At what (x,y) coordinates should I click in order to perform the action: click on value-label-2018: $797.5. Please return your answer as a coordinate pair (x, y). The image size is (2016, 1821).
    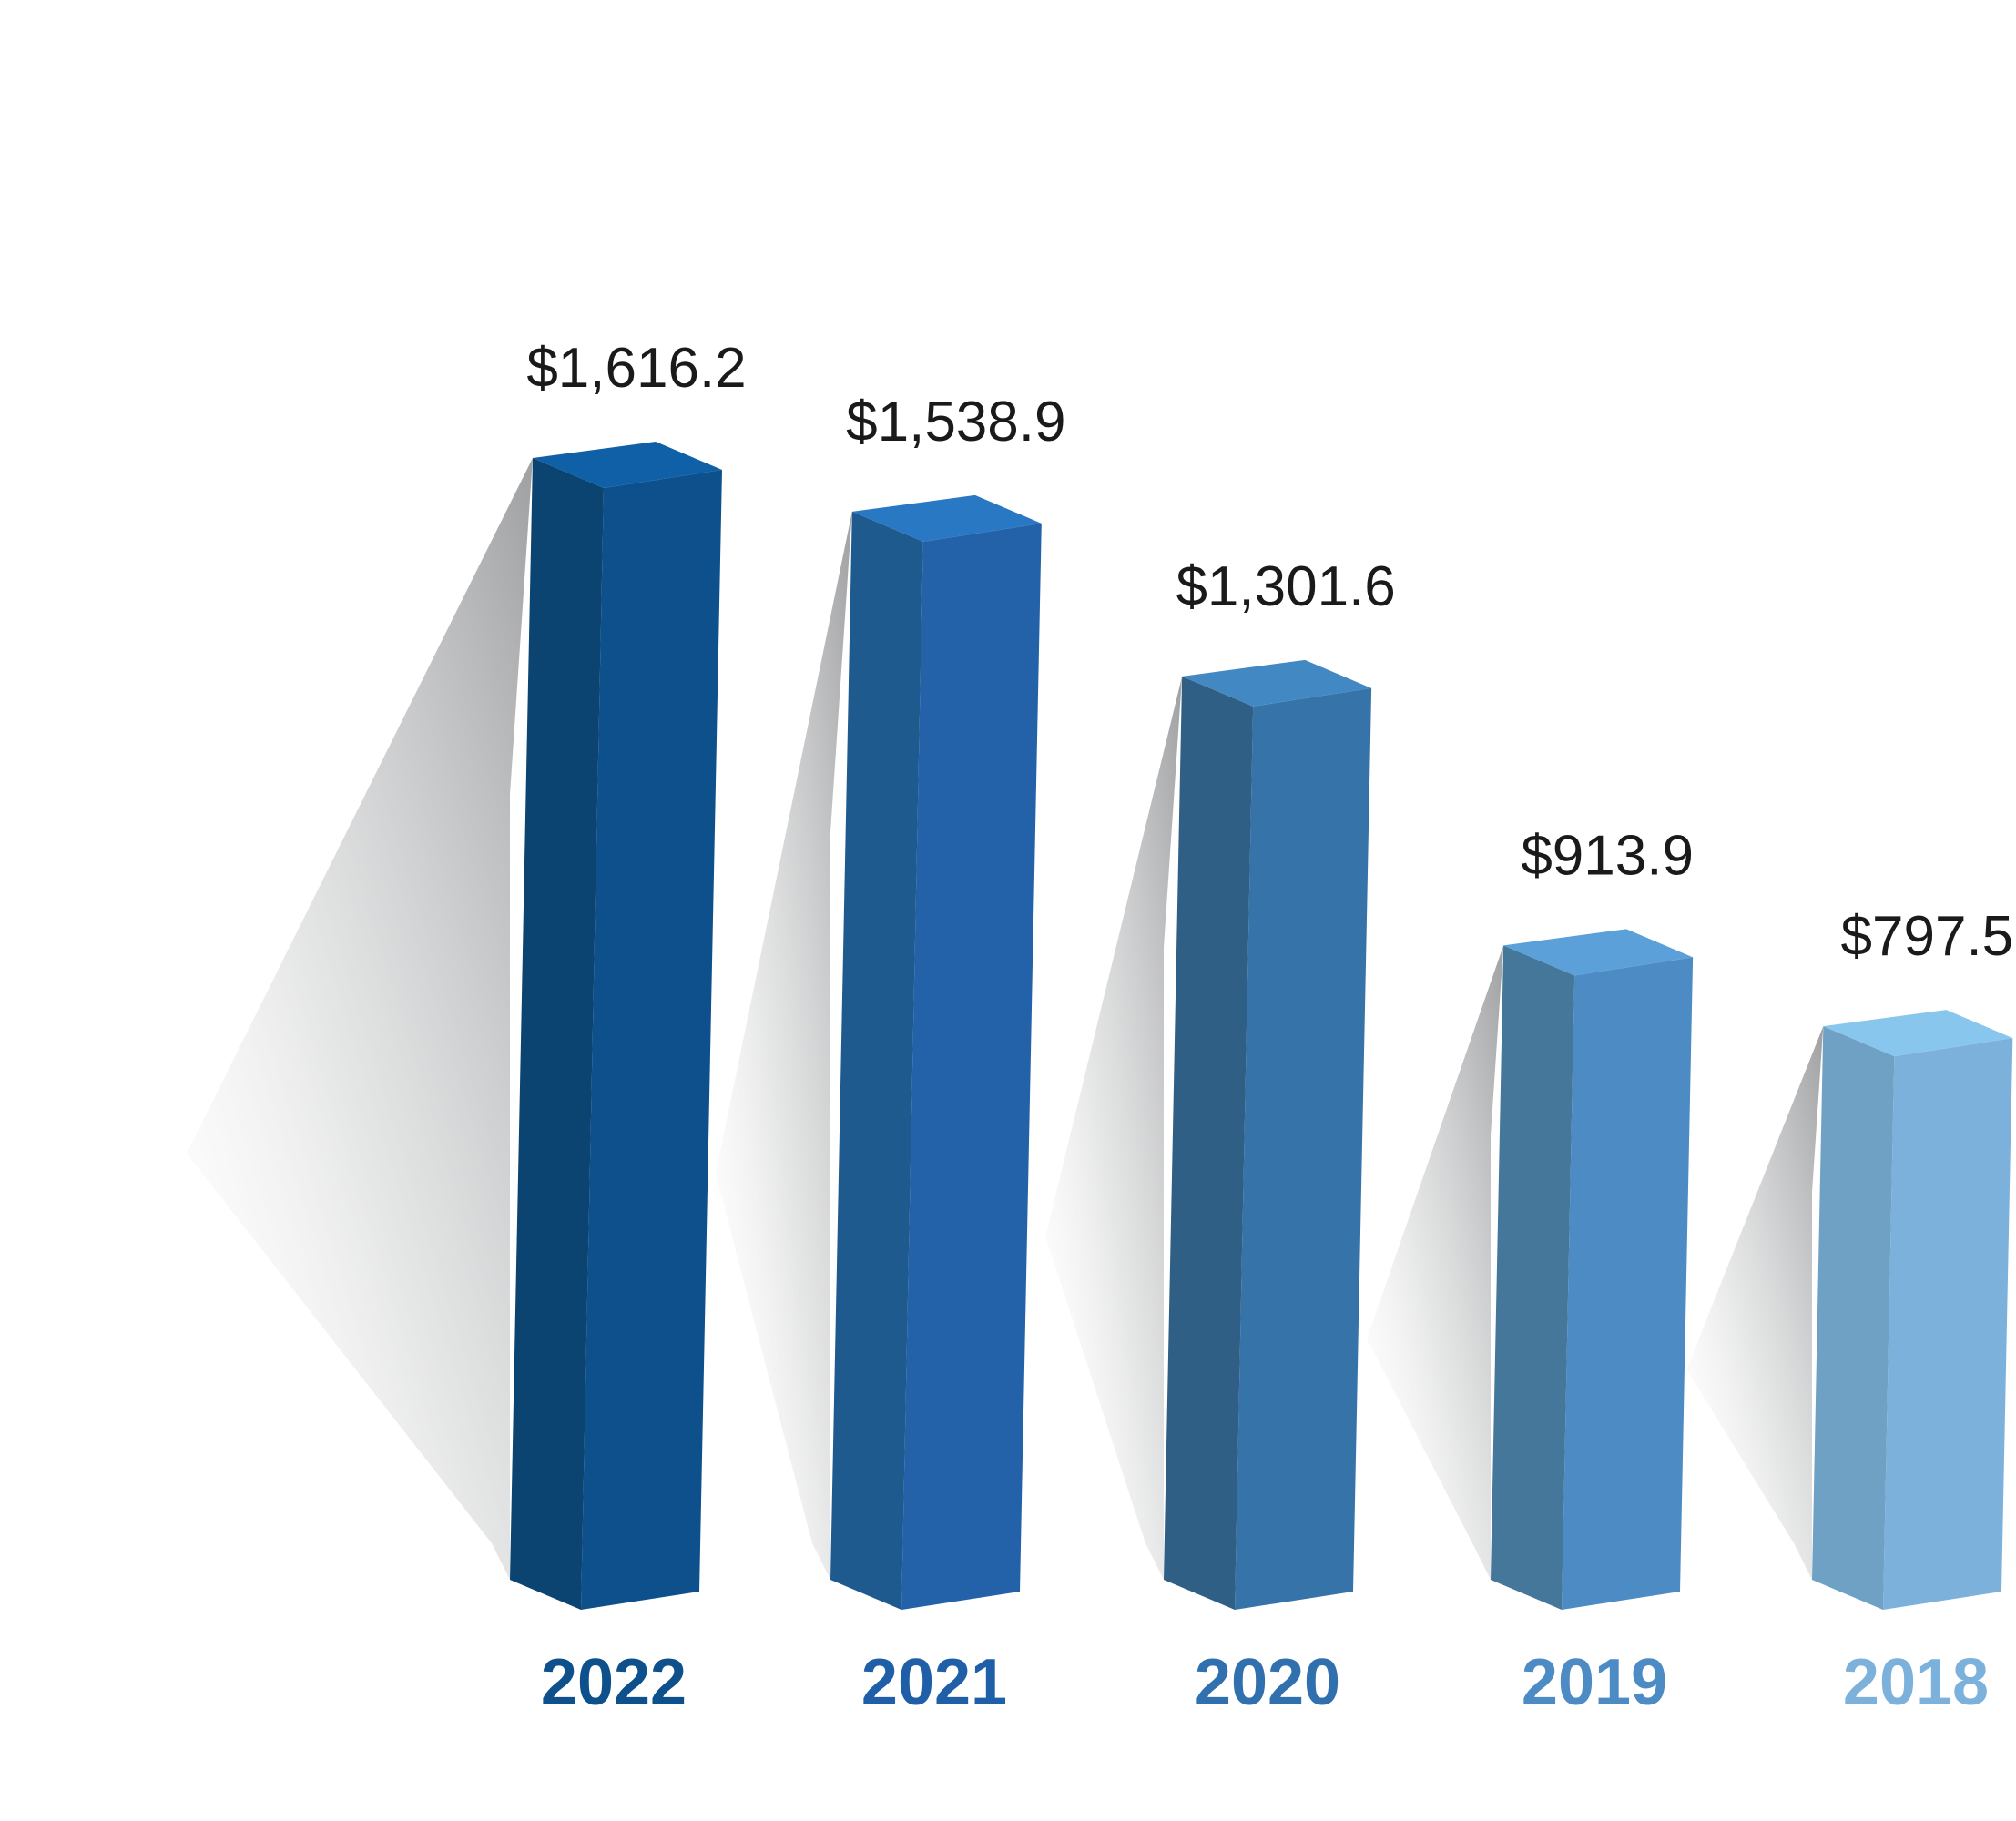
    Looking at the image, I should click on (1927, 937).